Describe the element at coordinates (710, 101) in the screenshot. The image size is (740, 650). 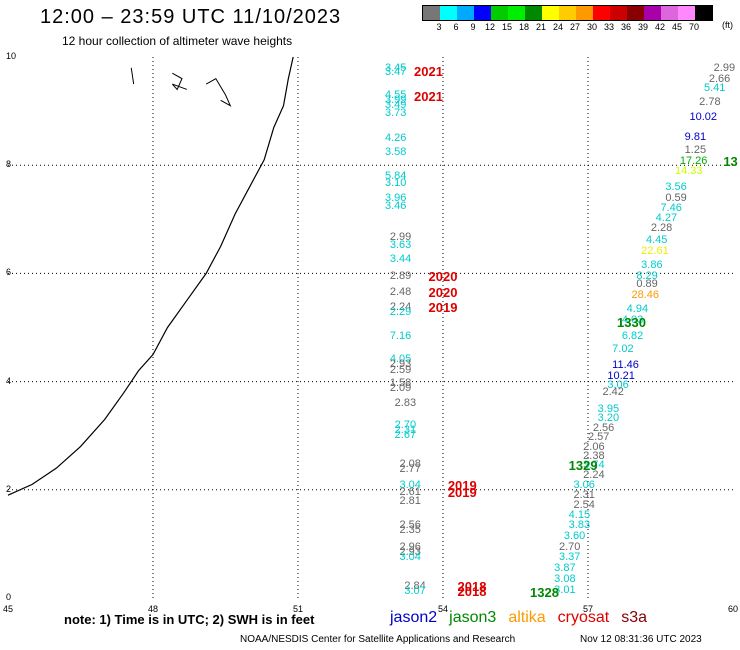
I see `wave-height-label: 2.78` at that location.